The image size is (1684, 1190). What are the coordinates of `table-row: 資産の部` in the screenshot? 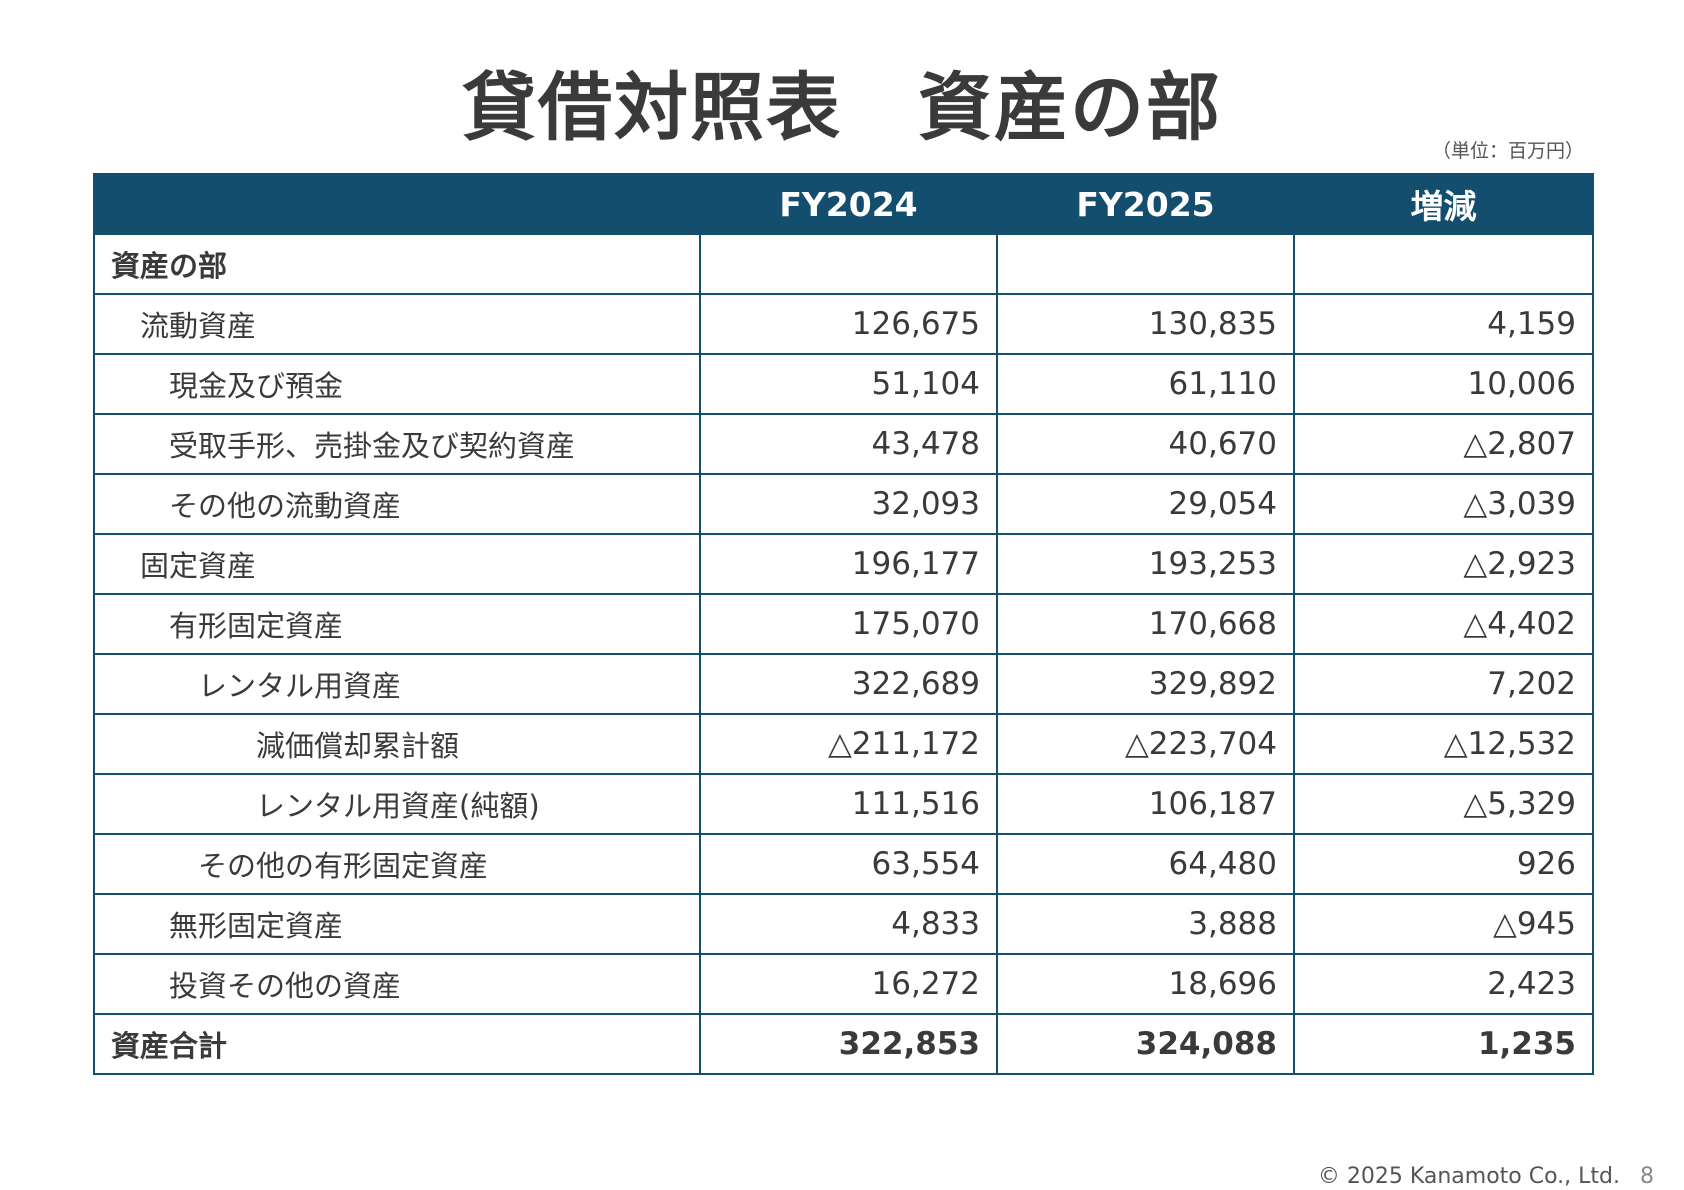 It's located at (843, 264).